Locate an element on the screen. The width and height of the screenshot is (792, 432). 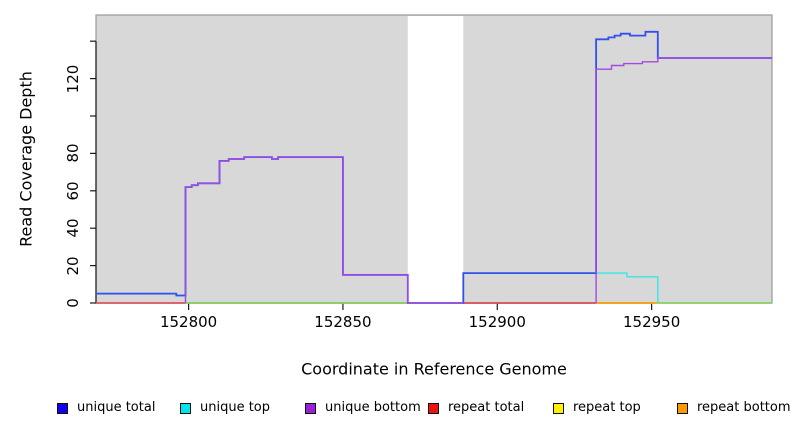
y-tick-label: 120 is located at coordinates (73, 78).